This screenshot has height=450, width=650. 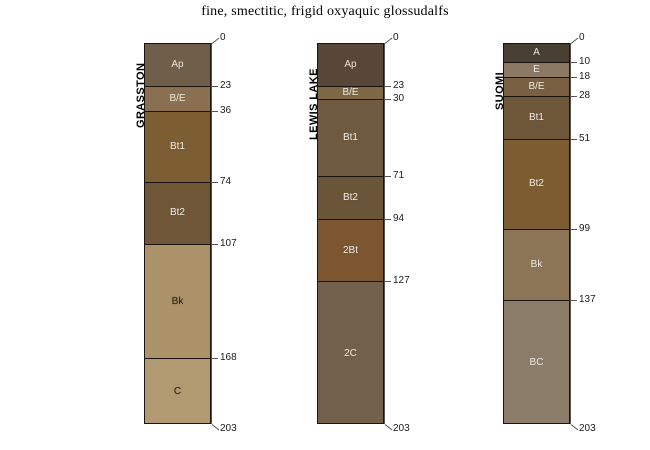 I want to click on soil-horizon: BC, so click(x=536, y=362).